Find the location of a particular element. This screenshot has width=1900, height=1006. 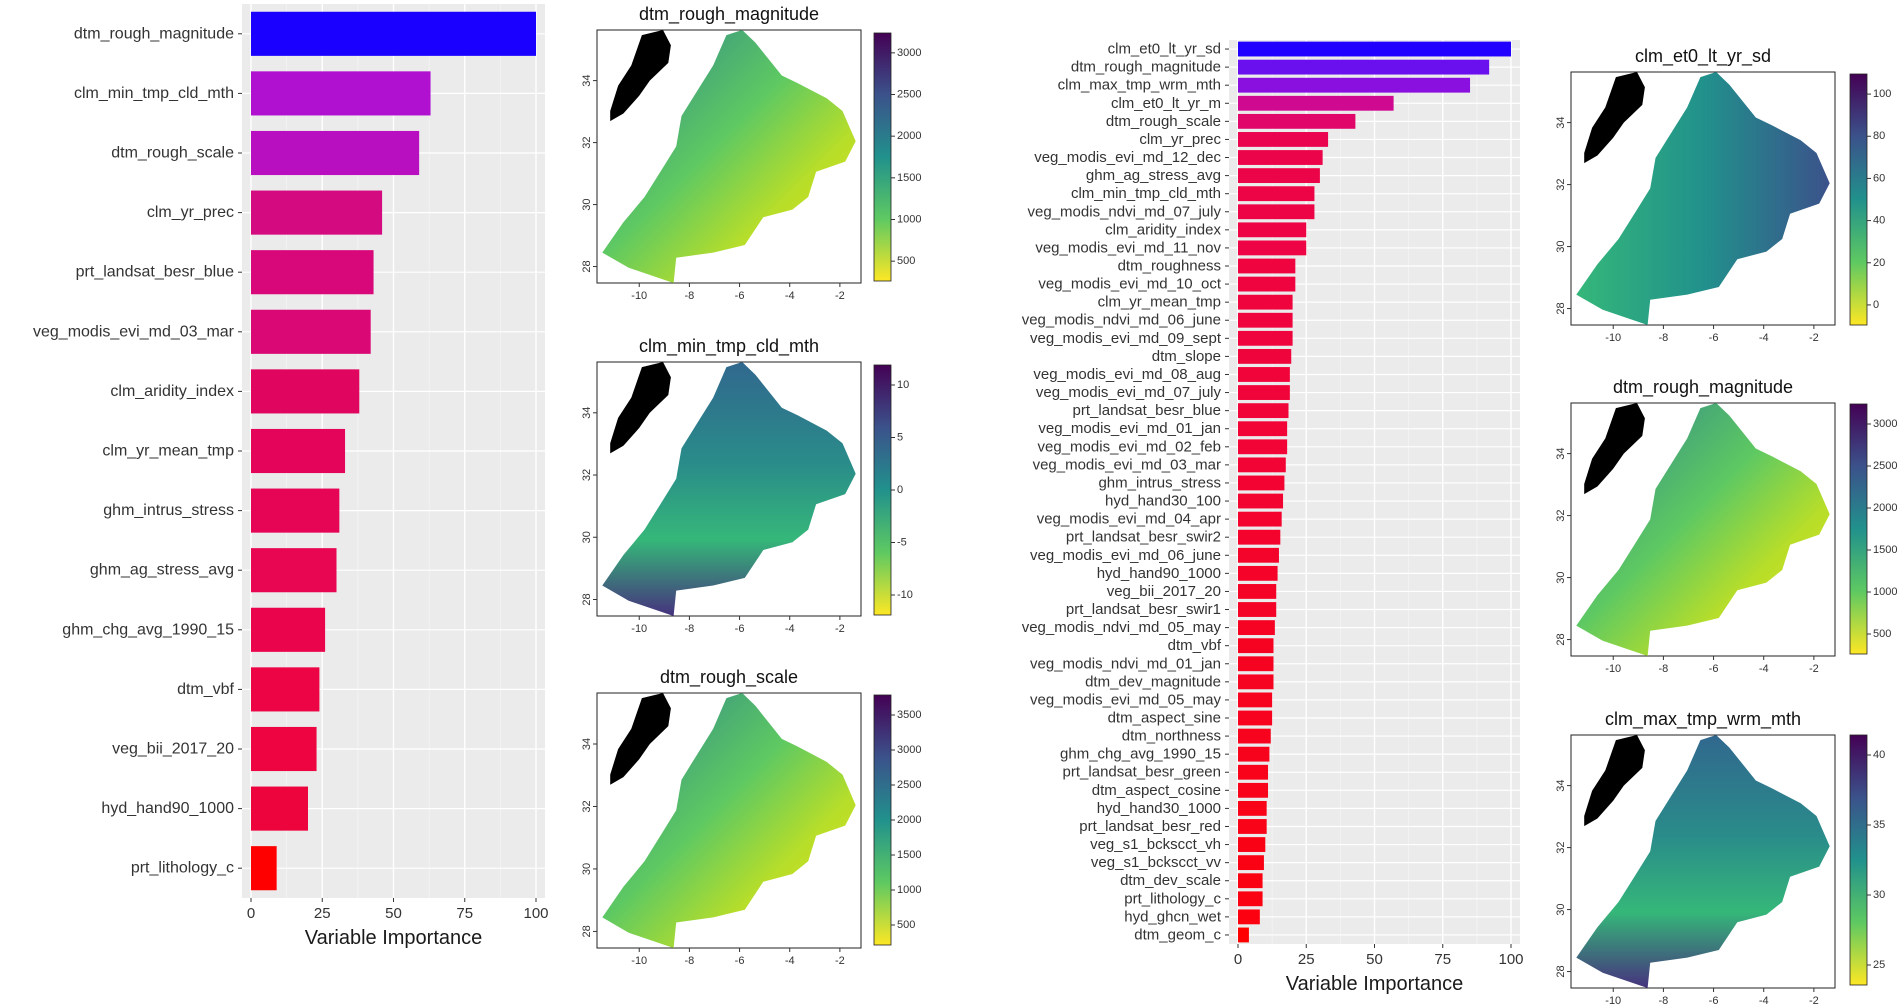

y-tick-label: dtm_slope is located at coordinates (1186, 356).